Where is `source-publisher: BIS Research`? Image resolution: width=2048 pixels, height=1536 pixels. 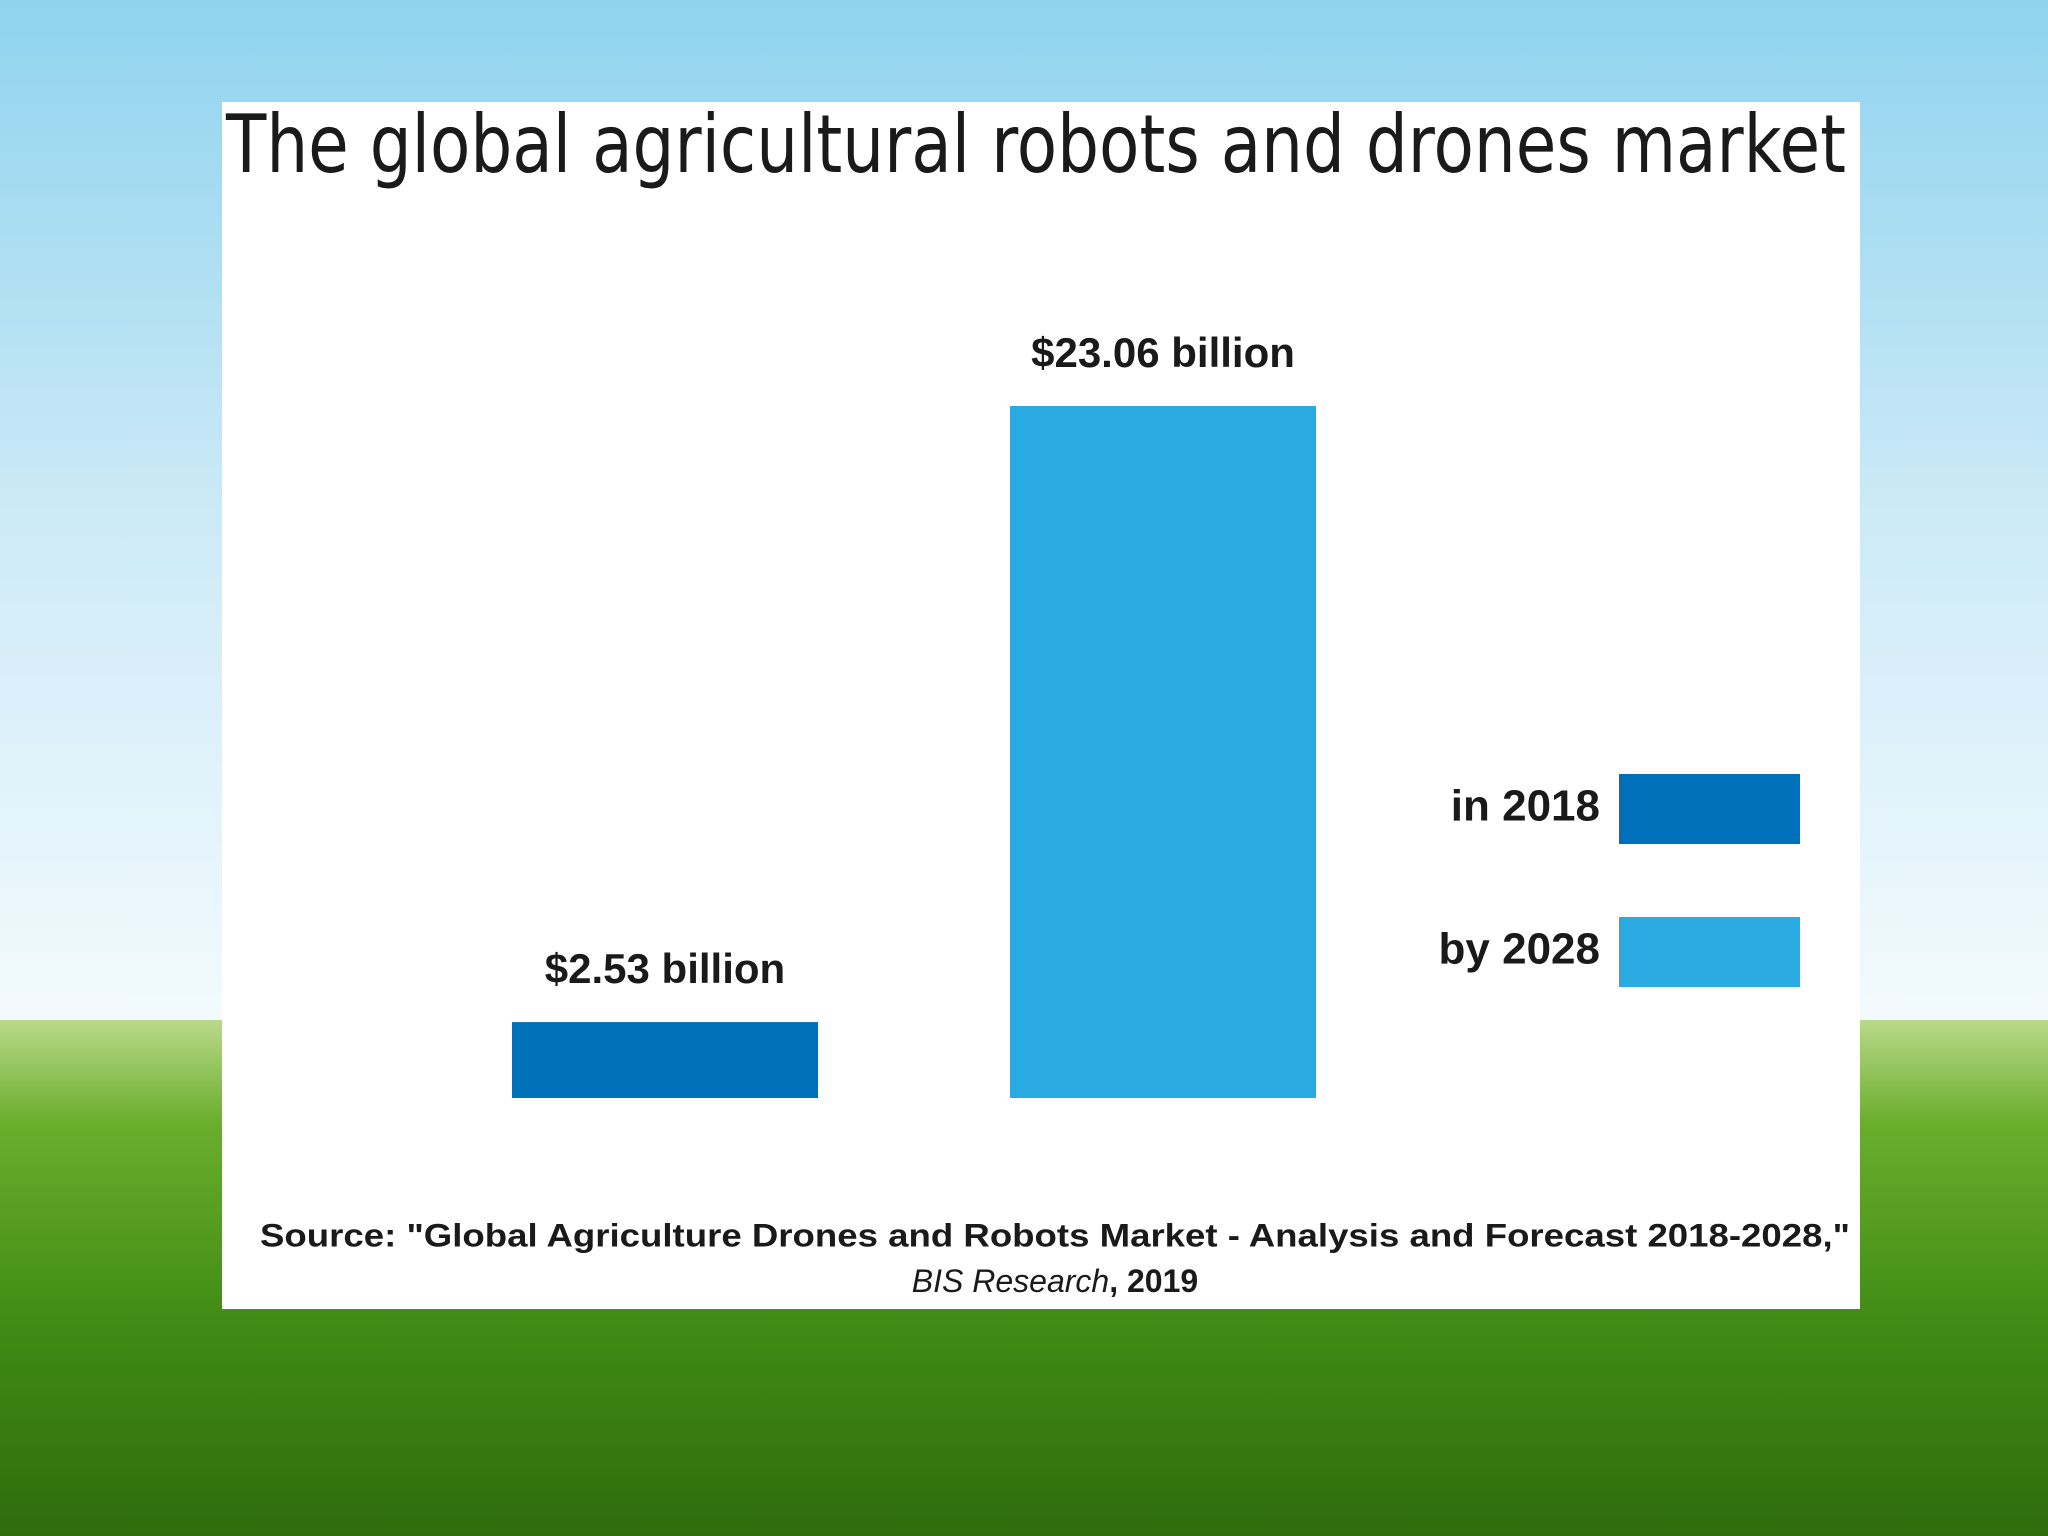
source-publisher: BIS Research is located at coordinates (1010, 1281).